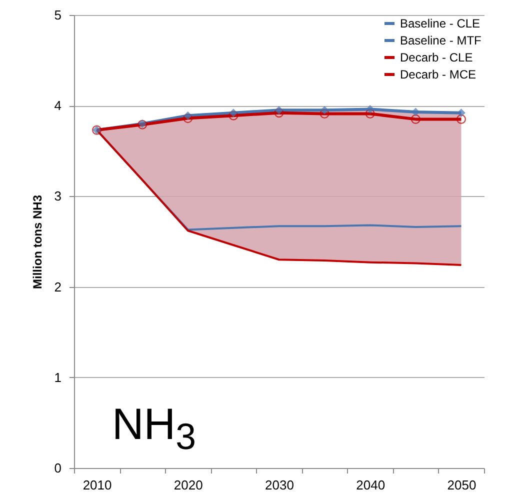 The width and height of the screenshot is (506, 499). What do you see at coordinates (154, 429) in the screenshot?
I see `annotation: NH$_{3}$` at bounding box center [154, 429].